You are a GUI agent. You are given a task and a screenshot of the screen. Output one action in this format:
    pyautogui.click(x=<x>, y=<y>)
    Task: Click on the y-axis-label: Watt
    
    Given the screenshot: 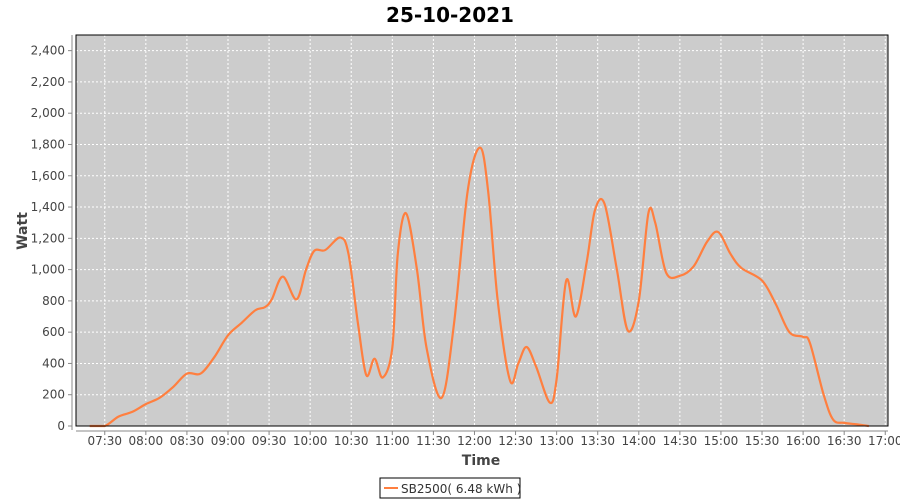 What is the action you would take?
    pyautogui.click(x=23, y=231)
    